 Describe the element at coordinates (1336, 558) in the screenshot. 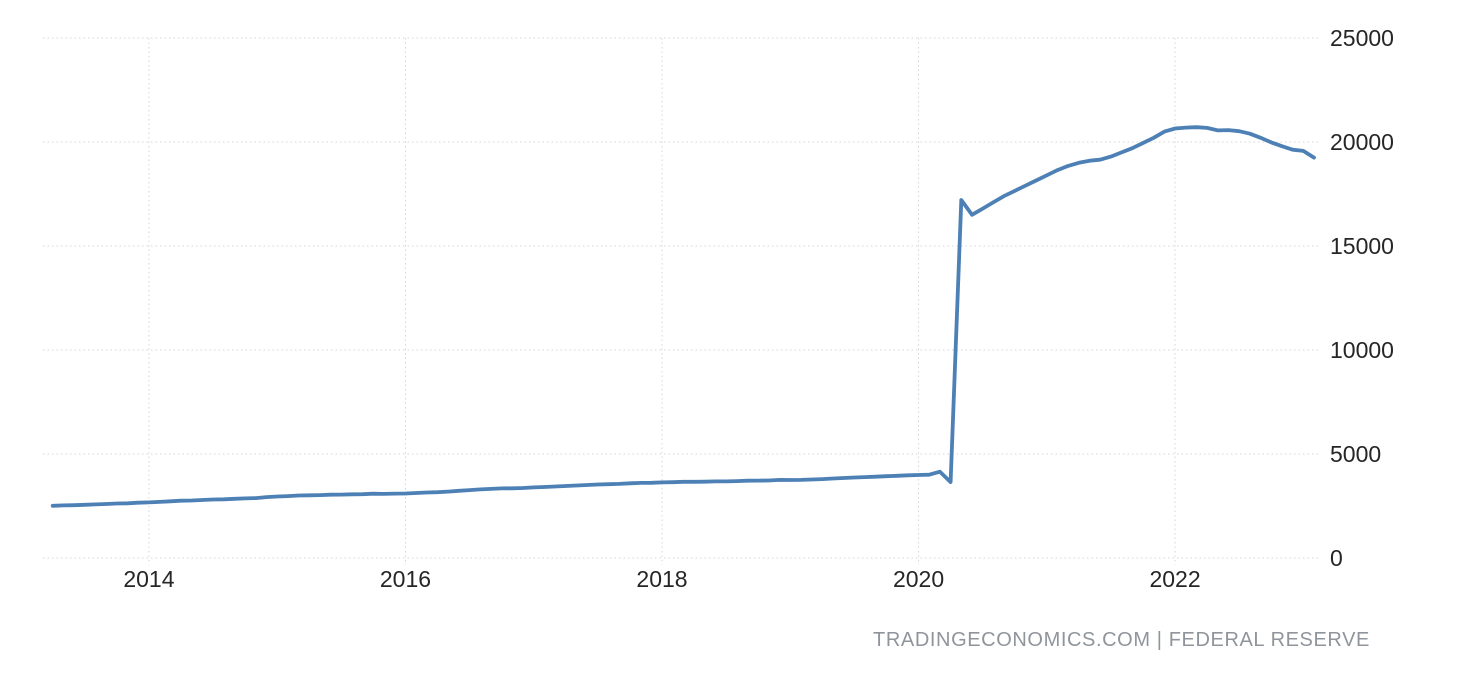

I see `y-axis-tick-label-0: 0` at that location.